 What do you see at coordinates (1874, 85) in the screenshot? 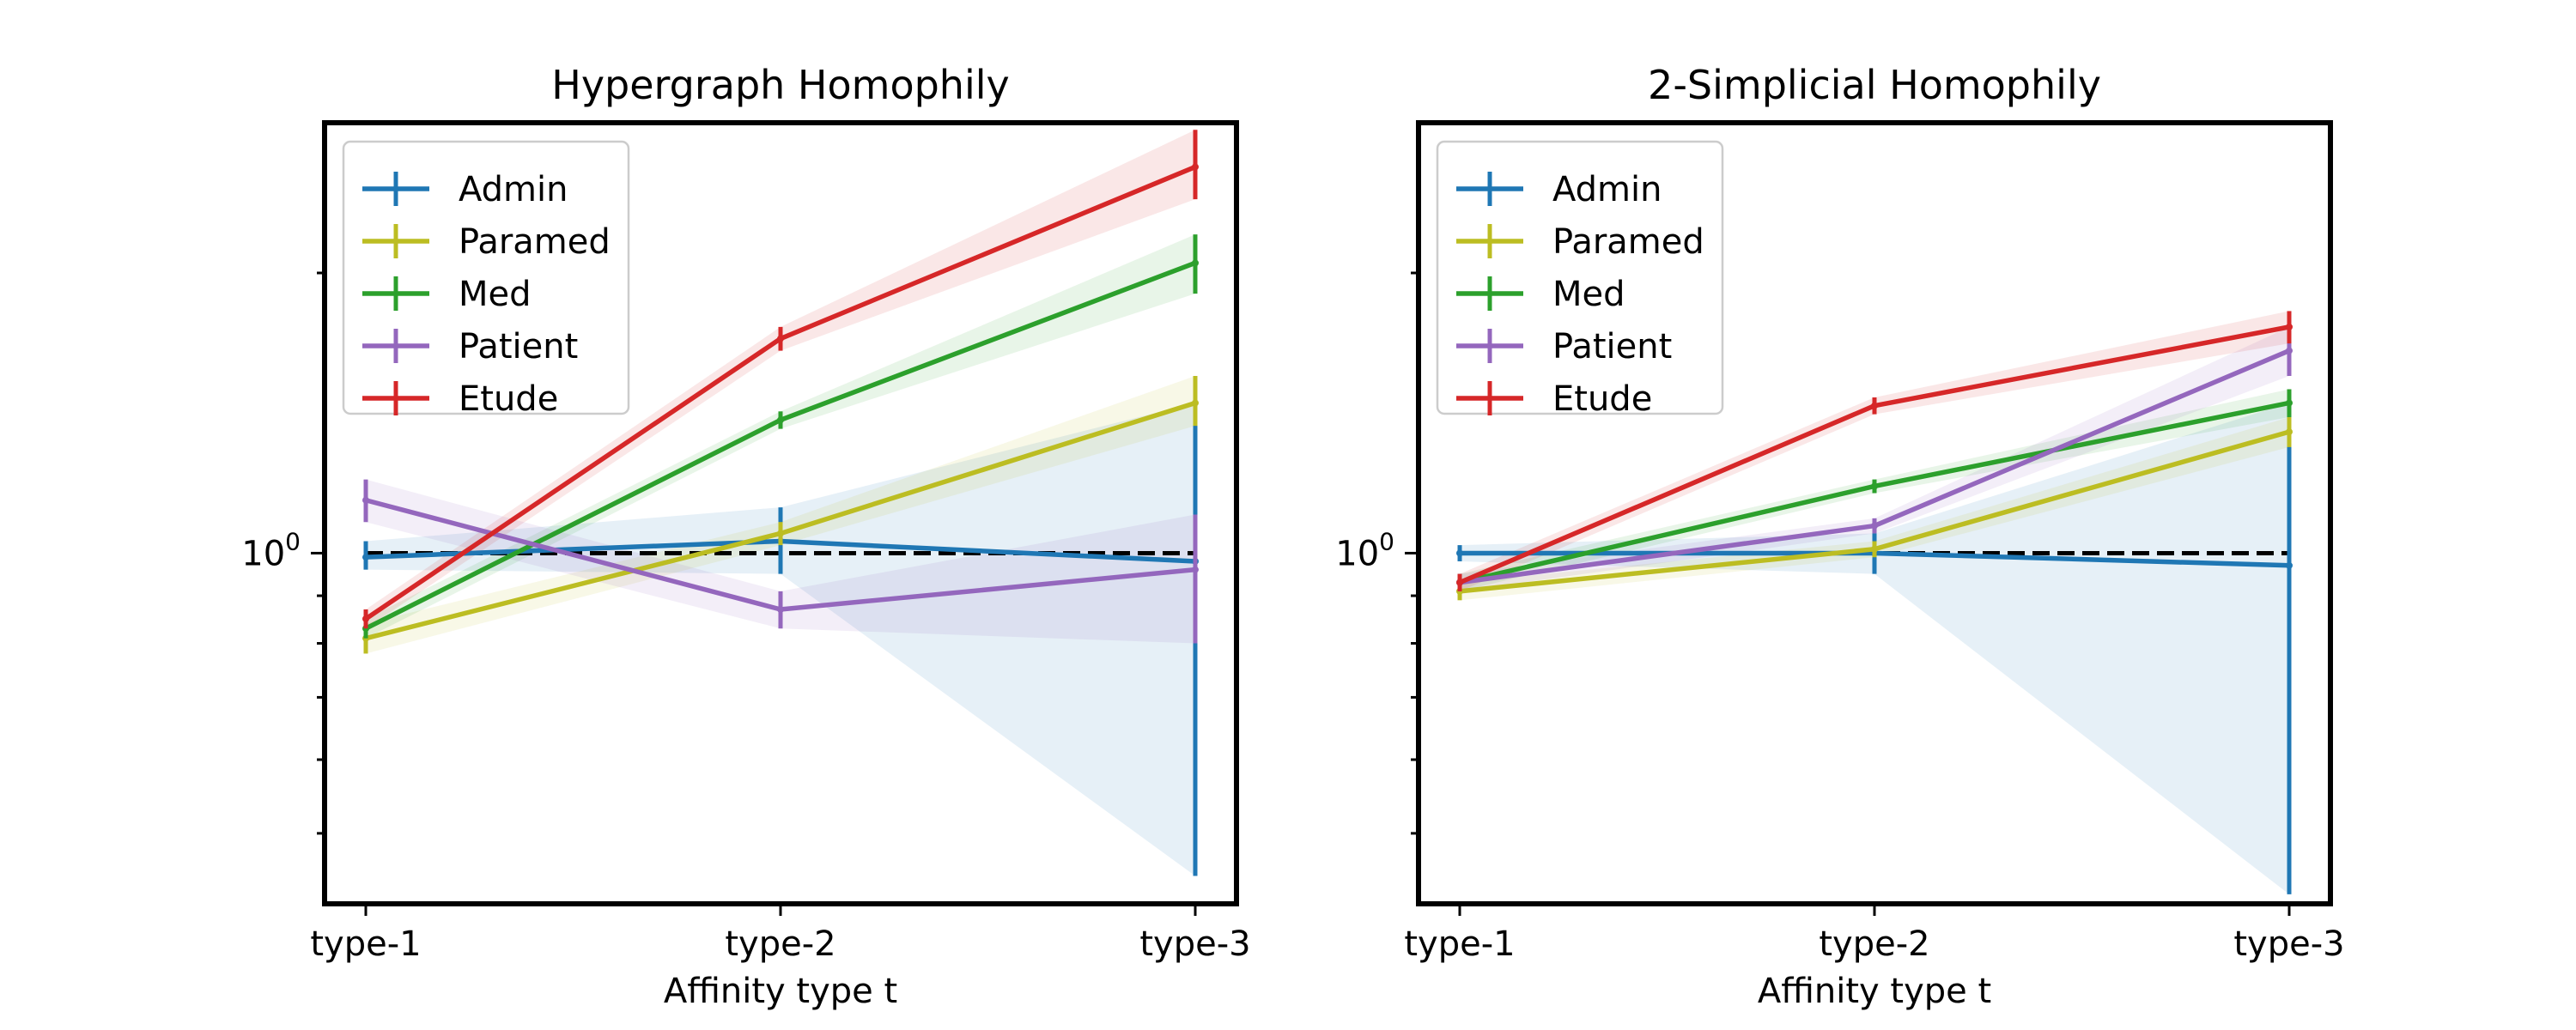
I see `chart-title: 2-Simplicial Homophily` at bounding box center [1874, 85].